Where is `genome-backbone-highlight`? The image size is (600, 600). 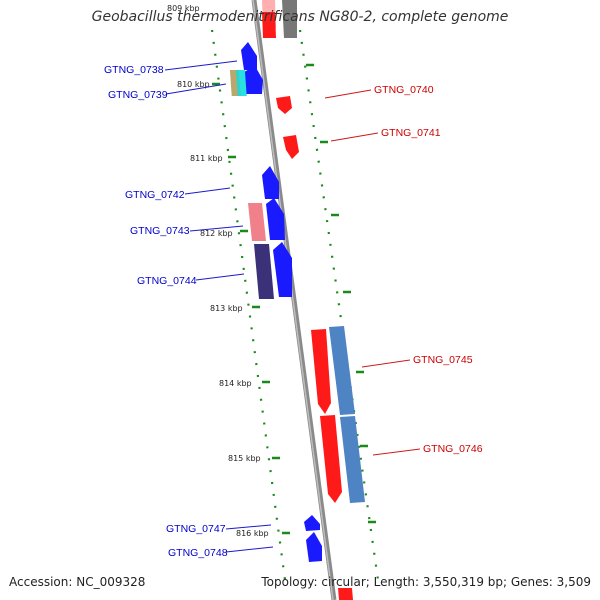
genome-backbone-highlight is located at coordinates (293, 300).